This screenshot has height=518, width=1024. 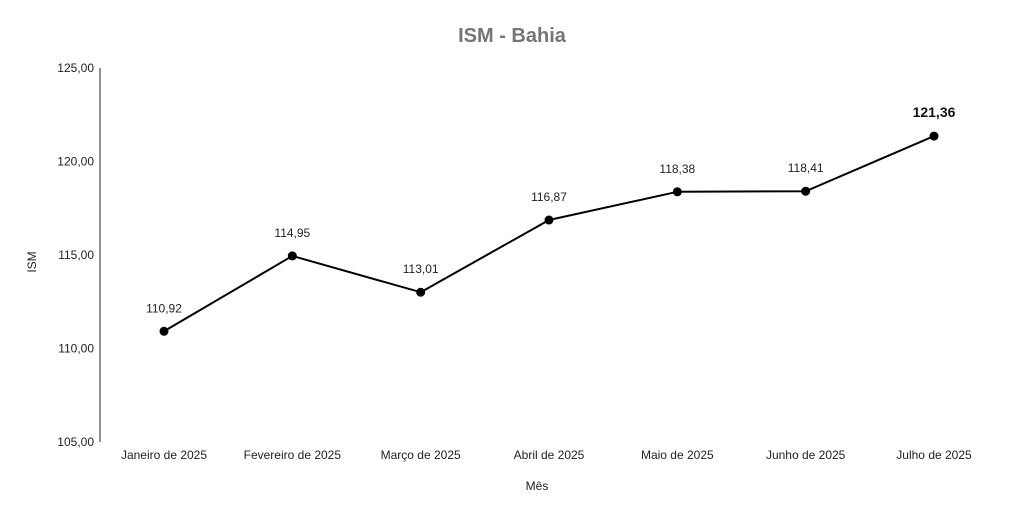 I want to click on x-tick-label: Fevereiro de 2025, so click(x=293, y=455).